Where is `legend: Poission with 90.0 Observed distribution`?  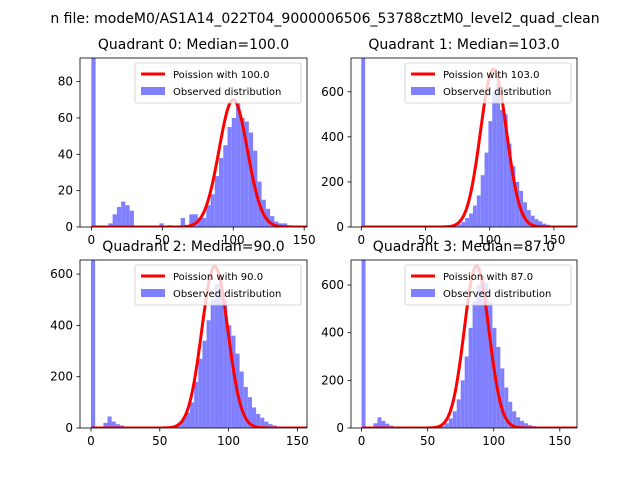 legend: Poission with 90.0 Observed distribution is located at coordinates (218, 285).